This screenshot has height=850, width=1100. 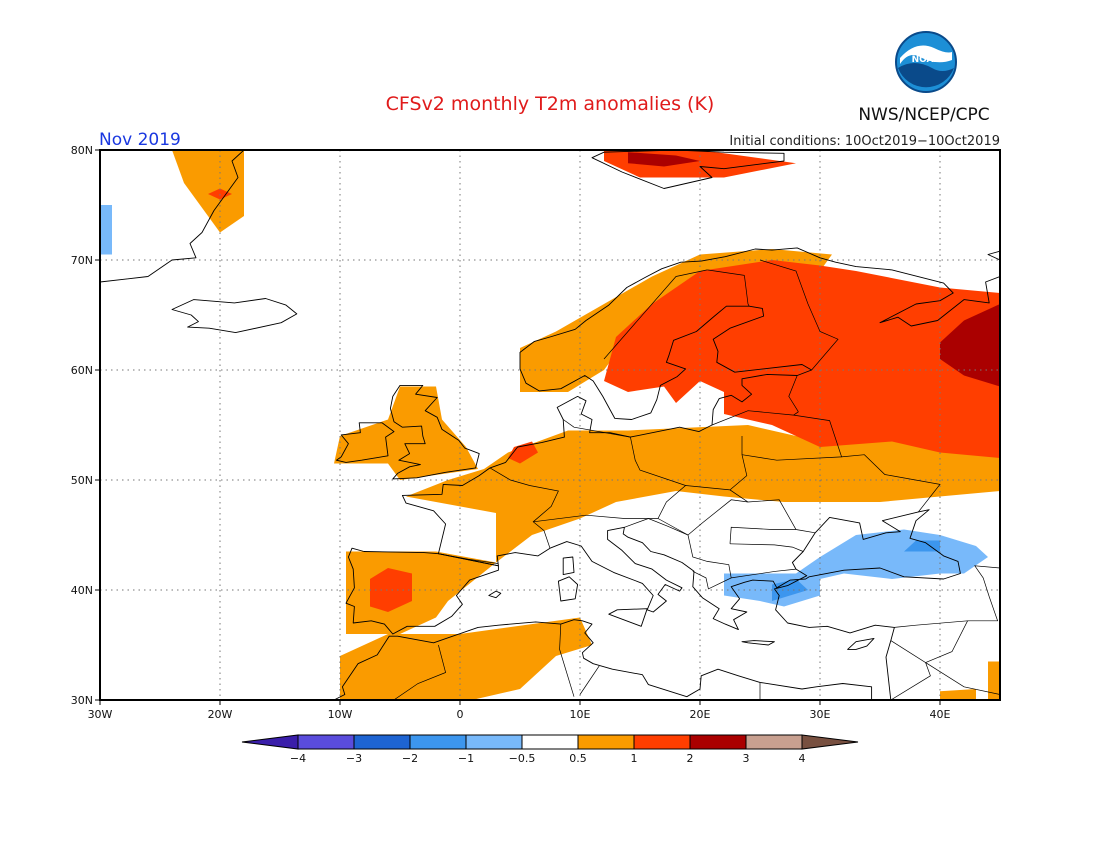 What do you see at coordinates (864, 141) in the screenshot?
I see `initial-conditions: Initial conditions: 10Oct2019−10Oct2019` at bounding box center [864, 141].